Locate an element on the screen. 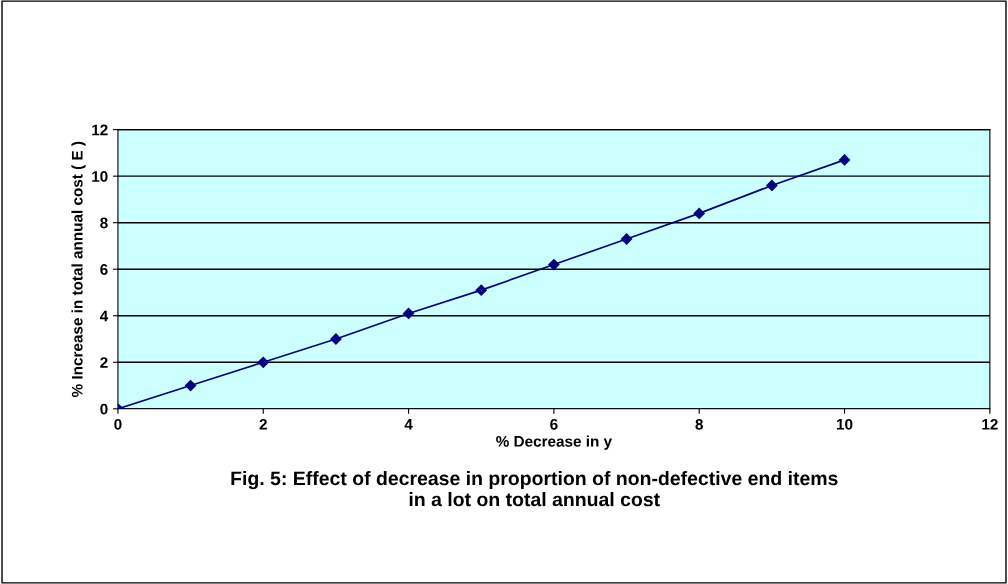 Image resolution: width=1008 pixels, height=584 pixels. x-tick-label: 0 is located at coordinates (118, 424).